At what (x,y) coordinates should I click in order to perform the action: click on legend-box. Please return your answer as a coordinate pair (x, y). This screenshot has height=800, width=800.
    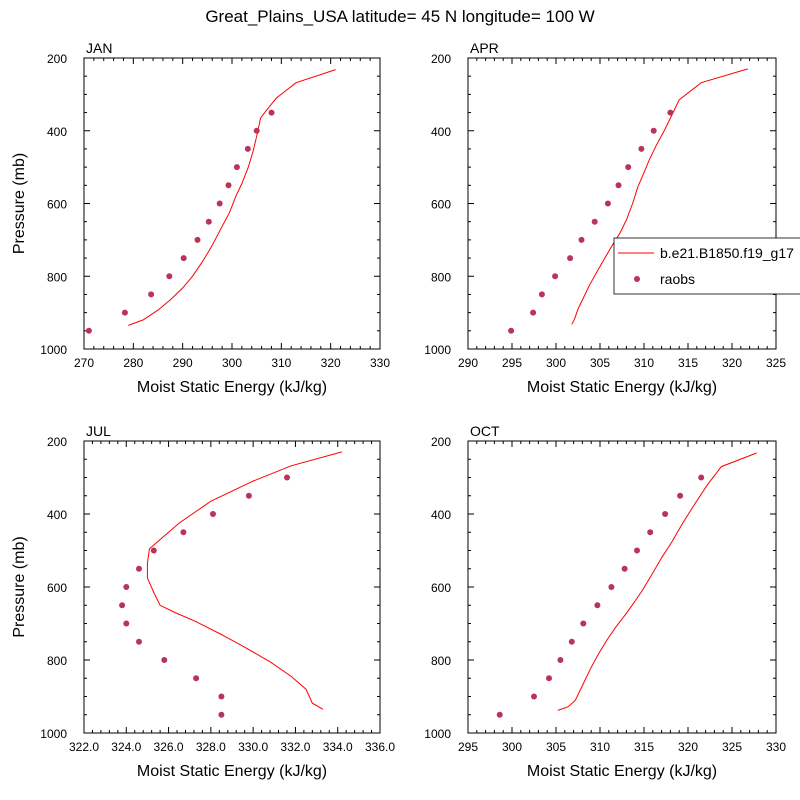
    Looking at the image, I should click on (706, 266).